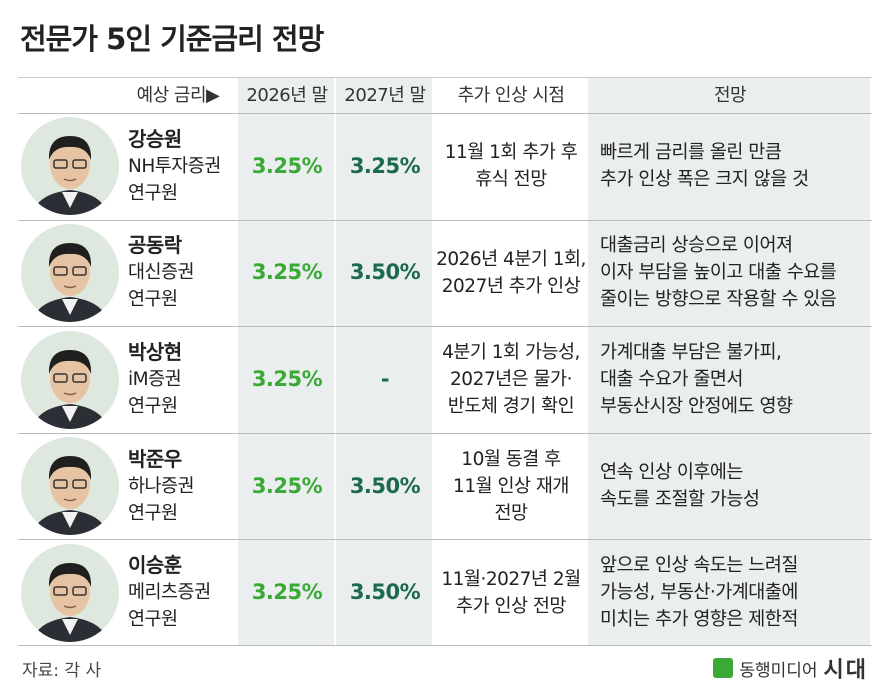 The width and height of the screenshot is (890, 697). I want to click on timing-line: 2027년 추가 인상, so click(511, 286).